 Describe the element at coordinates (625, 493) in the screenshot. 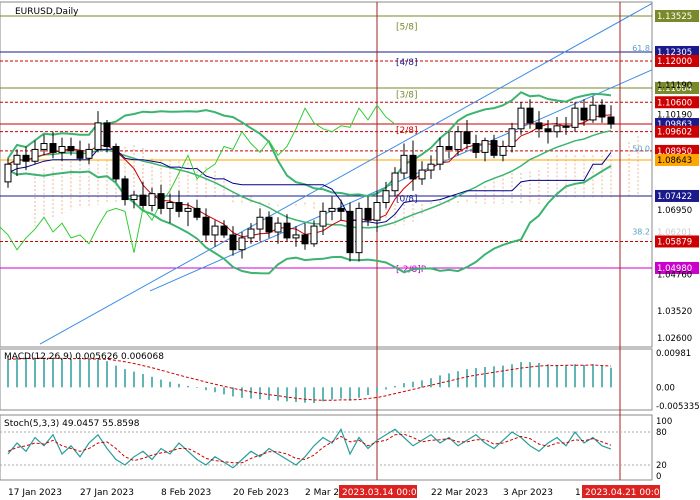

I see `time-marker-label: 2023.04.21 00:00` at that location.